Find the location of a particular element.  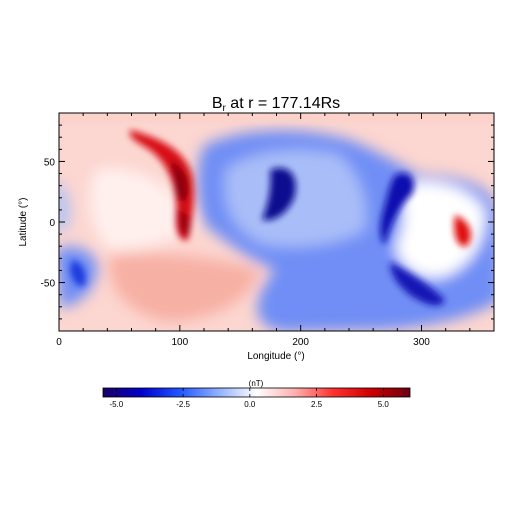

x-tick-label: 0 is located at coordinates (59, 342).